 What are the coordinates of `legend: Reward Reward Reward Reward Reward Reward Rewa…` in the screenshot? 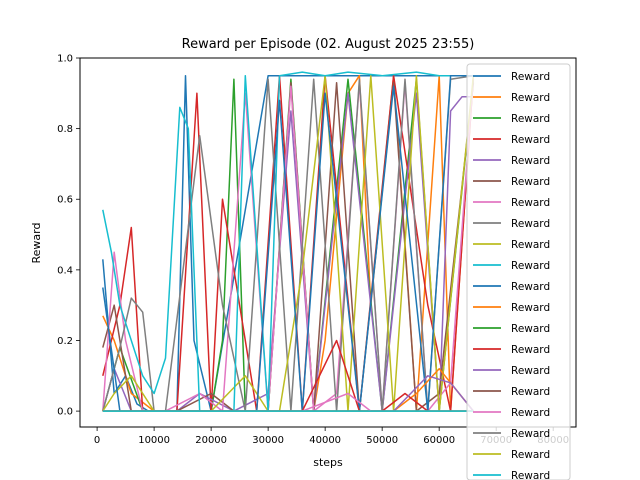 It's located at (518, 271).